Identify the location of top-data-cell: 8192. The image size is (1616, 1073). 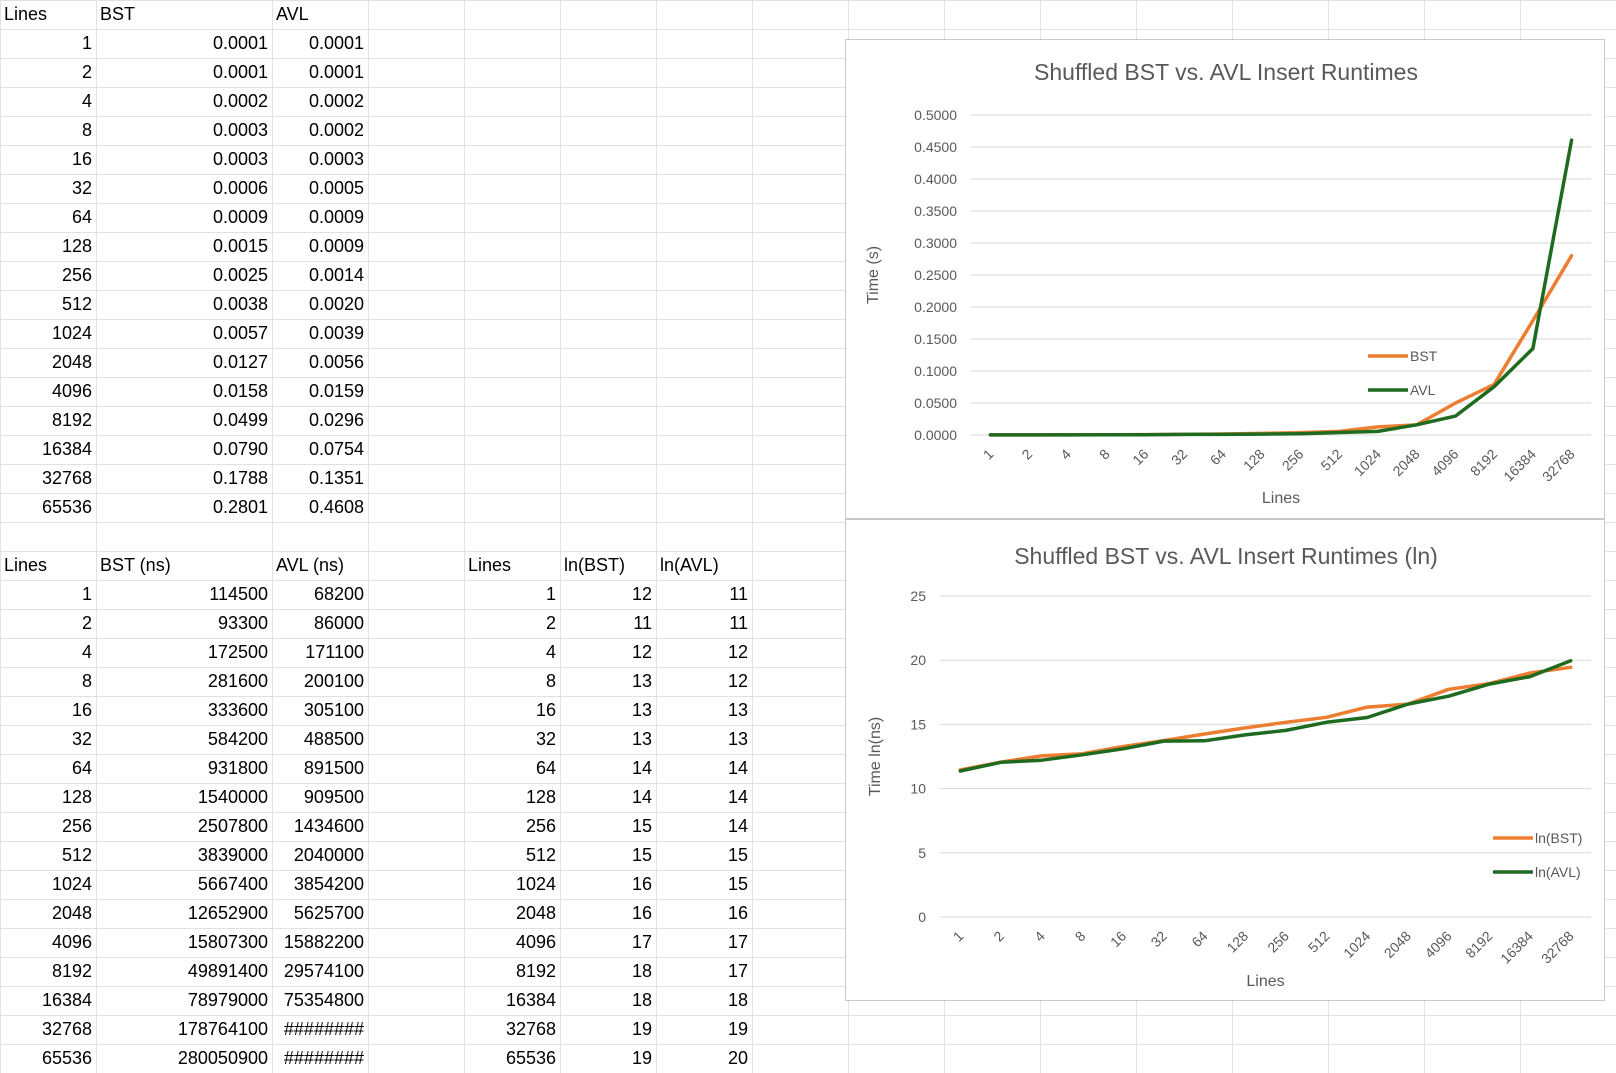
(71, 420).